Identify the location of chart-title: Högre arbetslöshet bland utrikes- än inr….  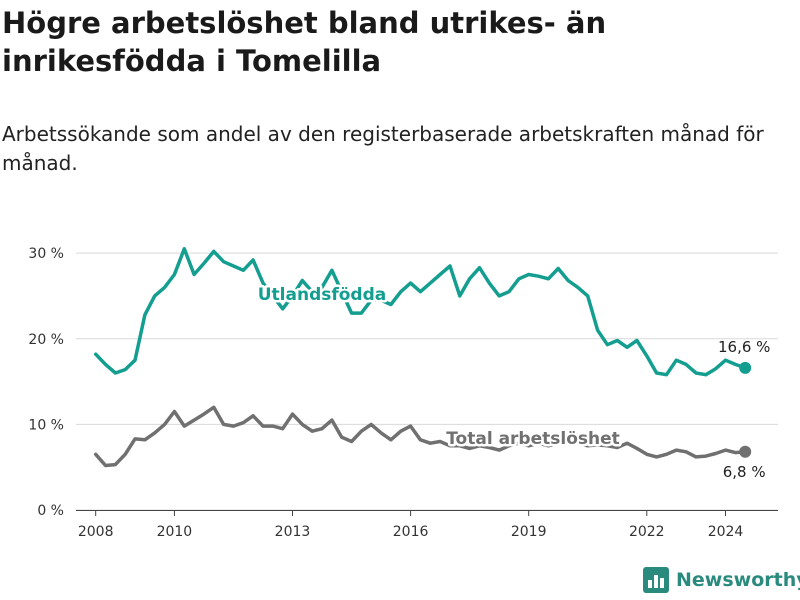
(304, 42).